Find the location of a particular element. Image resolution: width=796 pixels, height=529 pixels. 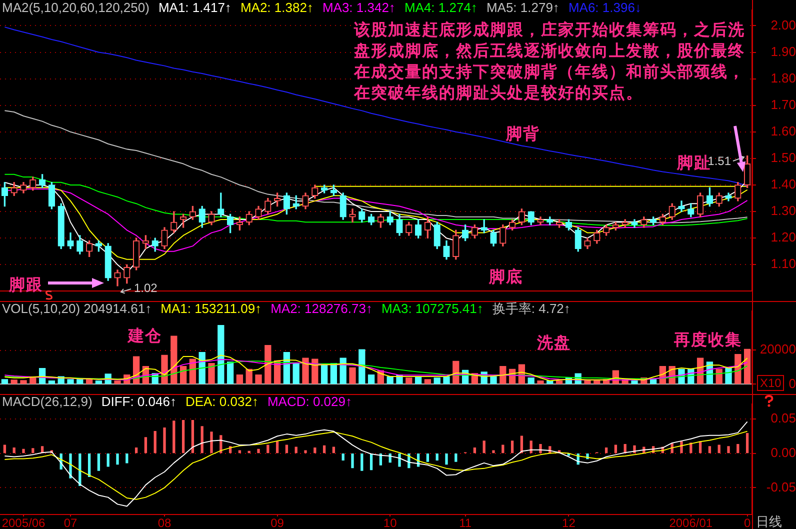

text: MA6: 1.396↓ is located at coordinates (605, 7).